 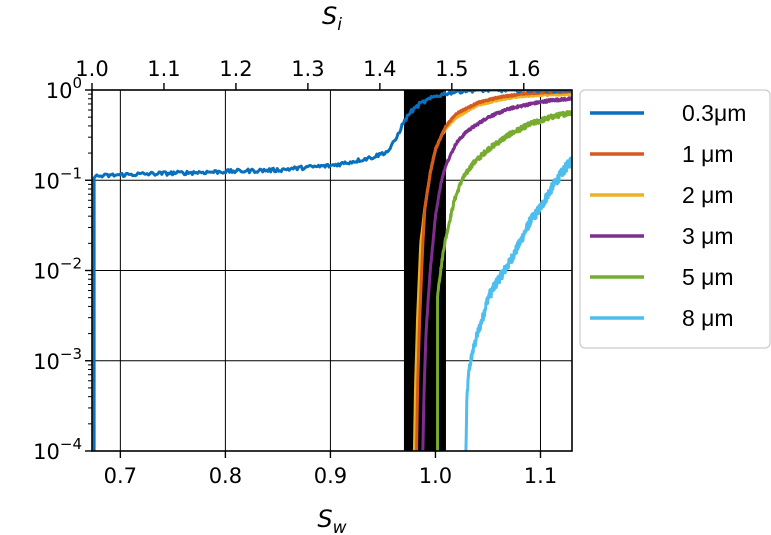 I want to click on legend-label: 0.3μm, so click(x=714, y=113).